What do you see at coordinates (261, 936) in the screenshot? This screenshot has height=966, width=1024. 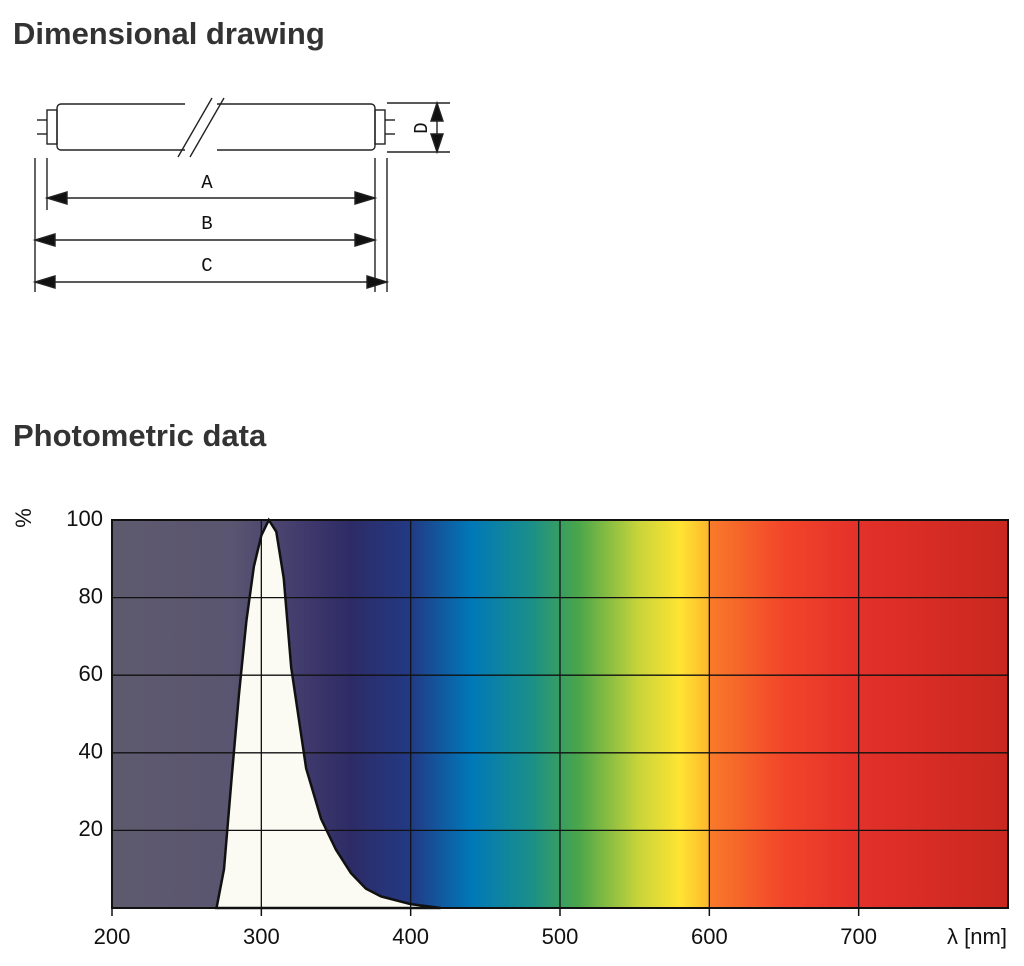 I see `x-tick-label: 300` at bounding box center [261, 936].